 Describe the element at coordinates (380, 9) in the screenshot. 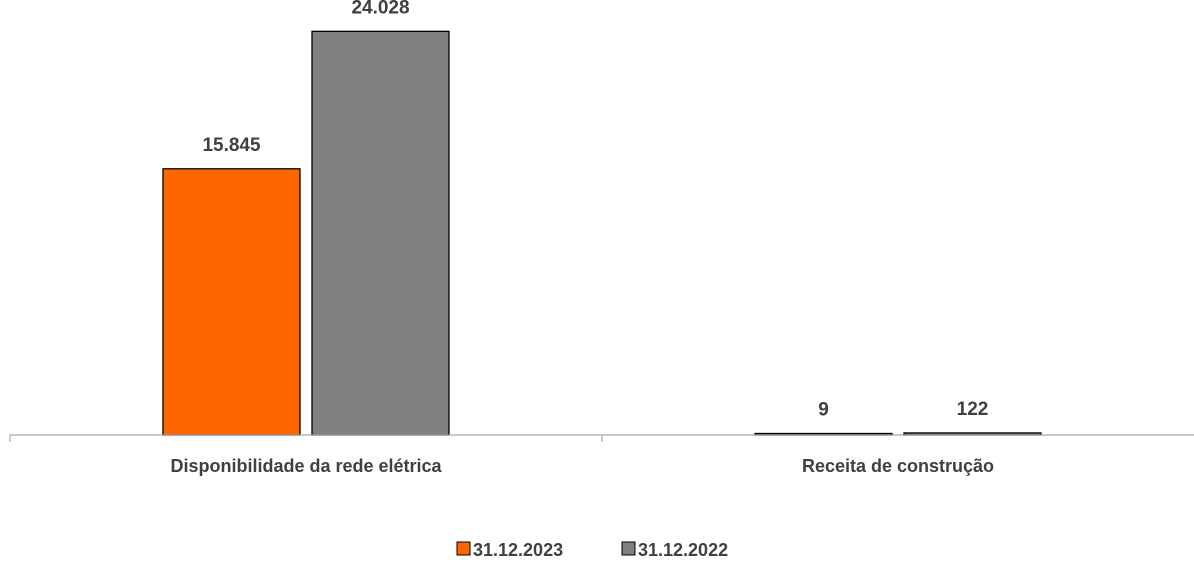

I see `data-label: 24.028` at that location.